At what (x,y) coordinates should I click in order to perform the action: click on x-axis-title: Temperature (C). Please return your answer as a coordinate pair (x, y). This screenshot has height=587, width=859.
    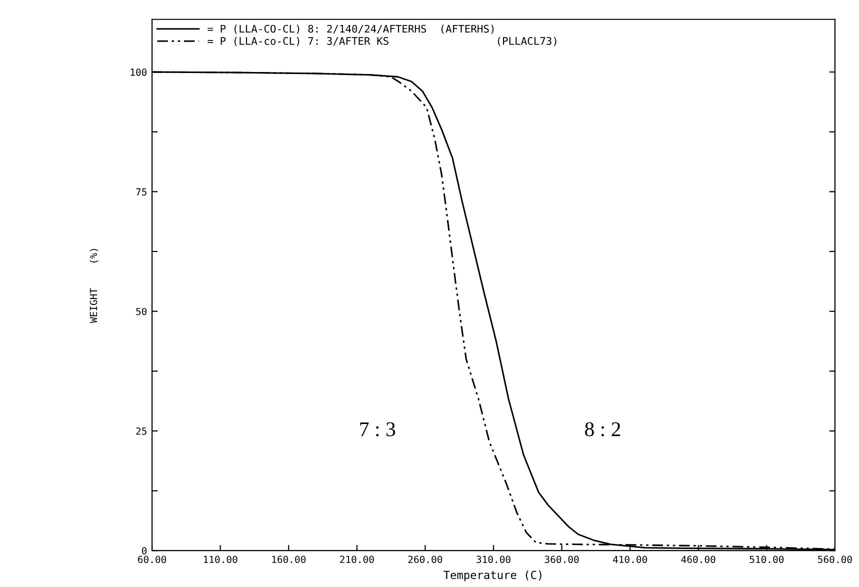
    Looking at the image, I should click on (493, 576).